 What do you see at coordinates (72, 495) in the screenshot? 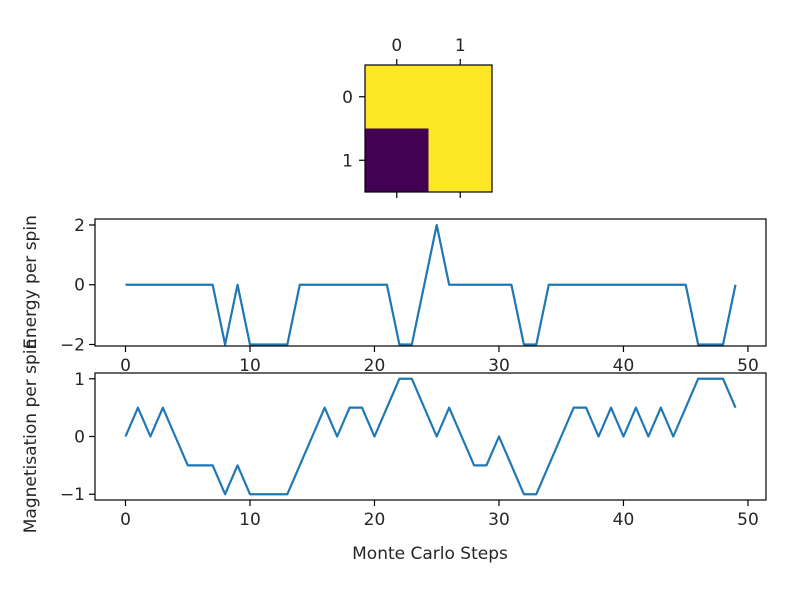
I see `magnetisation-y-tick-label: −1` at bounding box center [72, 495].